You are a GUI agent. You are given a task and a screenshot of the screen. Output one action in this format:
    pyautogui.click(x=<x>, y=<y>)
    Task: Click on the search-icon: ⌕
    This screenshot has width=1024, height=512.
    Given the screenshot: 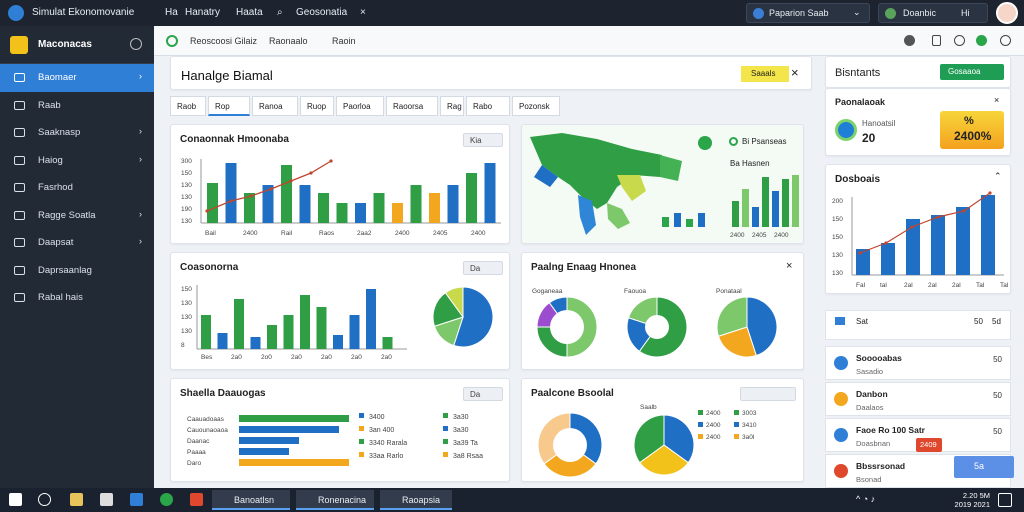 What is the action you would take?
    pyautogui.click(x=280, y=12)
    